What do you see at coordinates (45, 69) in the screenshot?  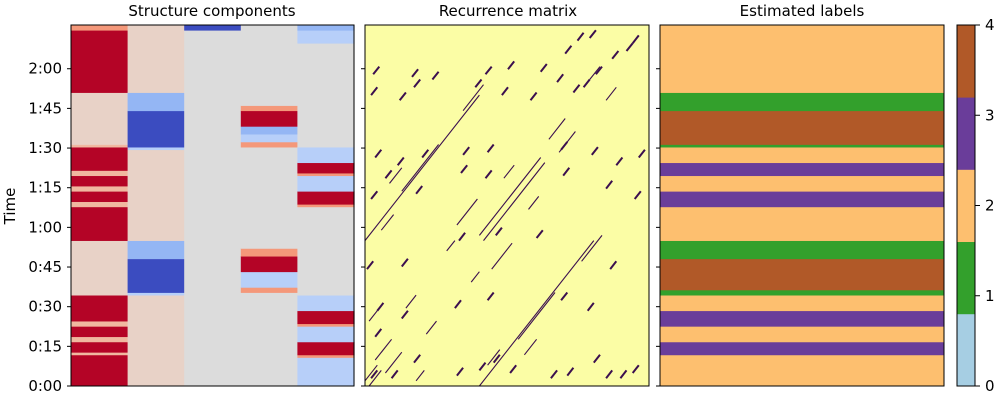 I see `y-tick-label: 2:00` at bounding box center [45, 69].